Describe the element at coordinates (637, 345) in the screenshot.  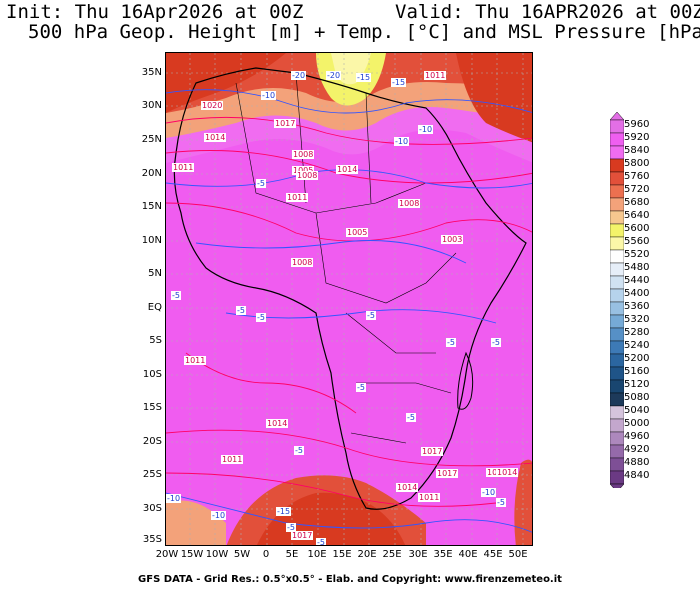
I see `colorbar-level-label: 5240` at that location.